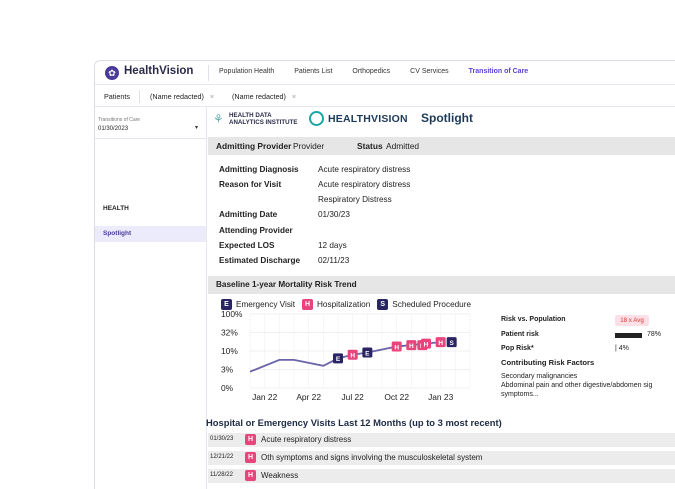 Image resolution: width=675 pixels, height=489 pixels. I want to click on detail-label: Expected LOS, so click(247, 245).